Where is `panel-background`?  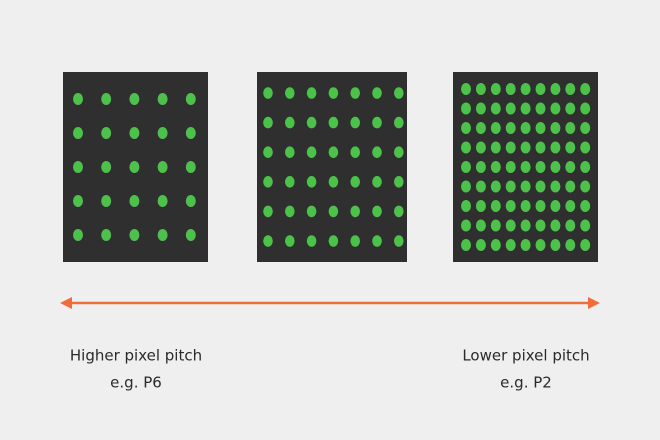
panel-background is located at coordinates (332, 167).